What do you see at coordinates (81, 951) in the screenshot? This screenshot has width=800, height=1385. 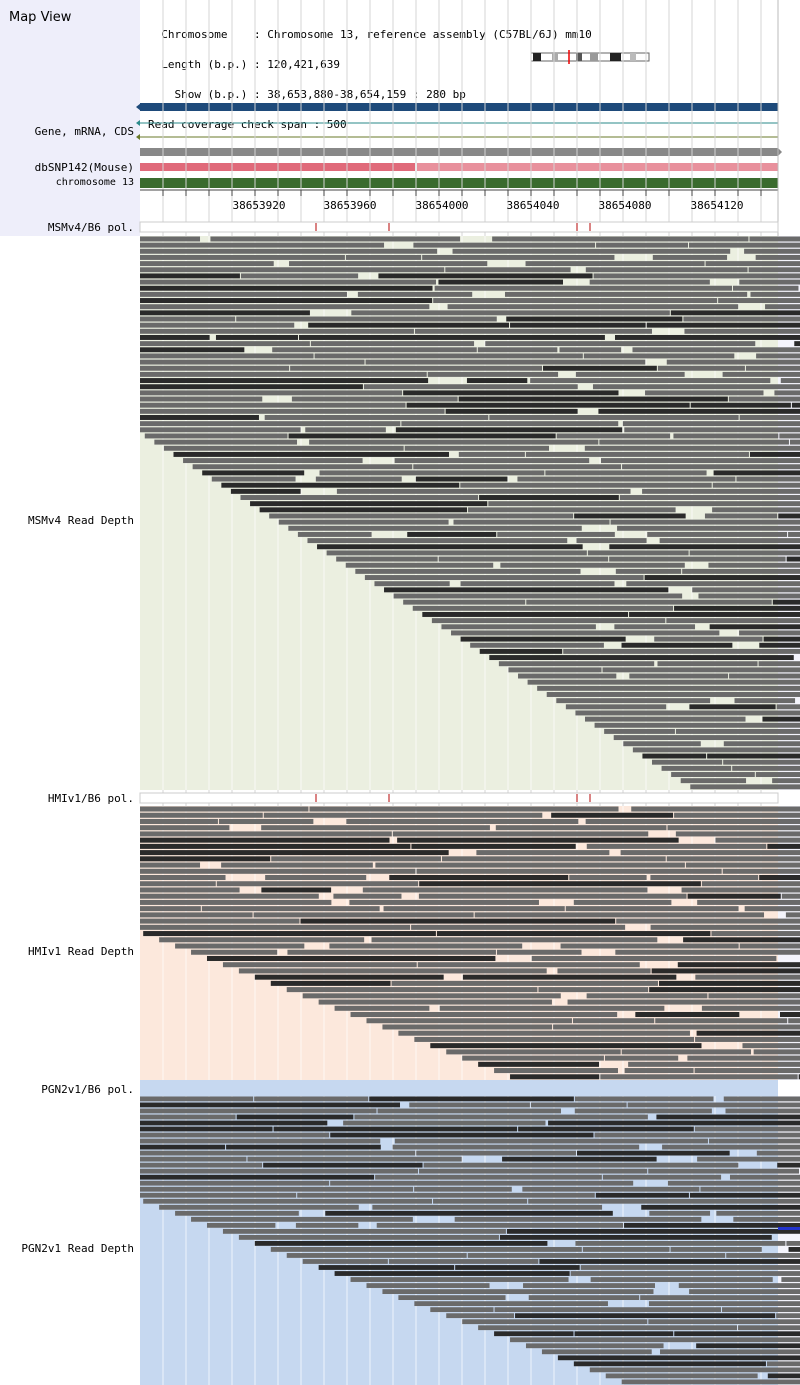 I see `hmi-depth-label: HMIv1 Read Depth` at bounding box center [81, 951].